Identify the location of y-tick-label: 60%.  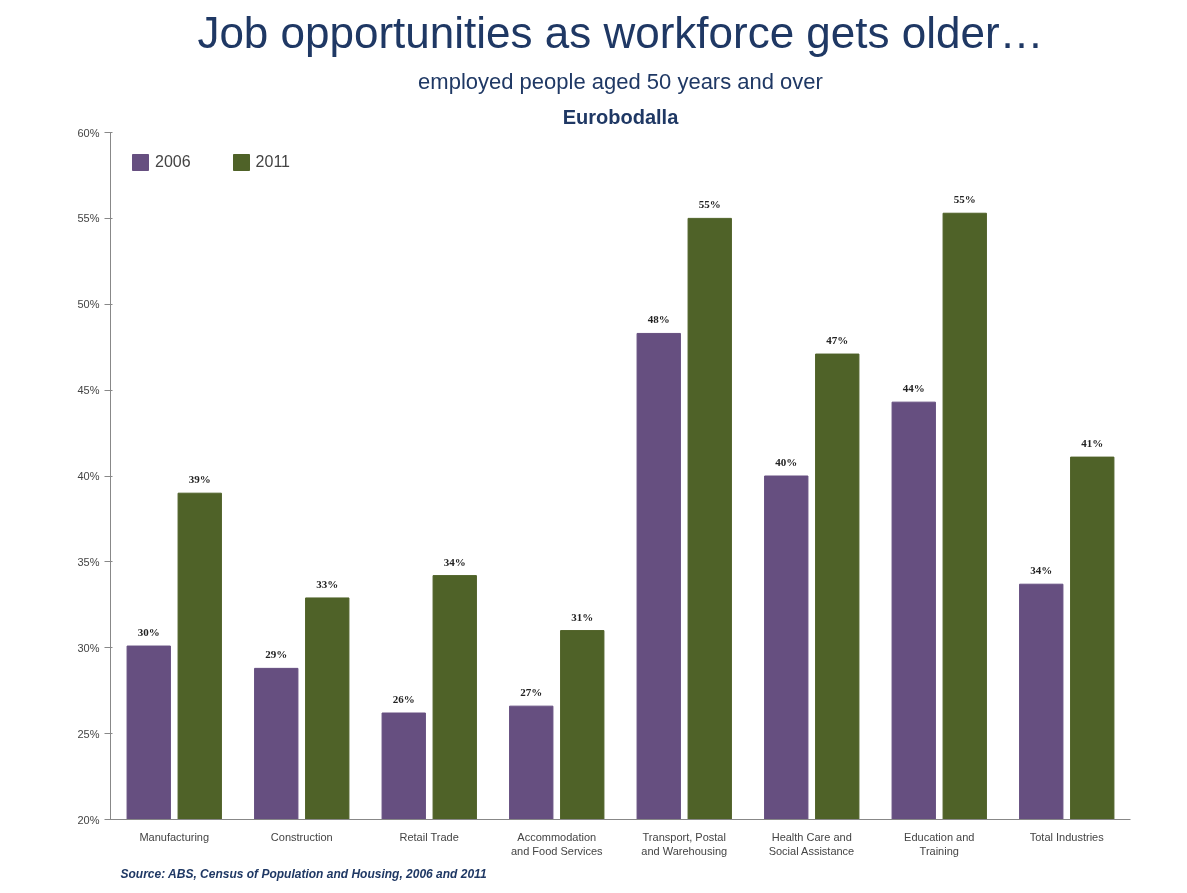
(88, 132).